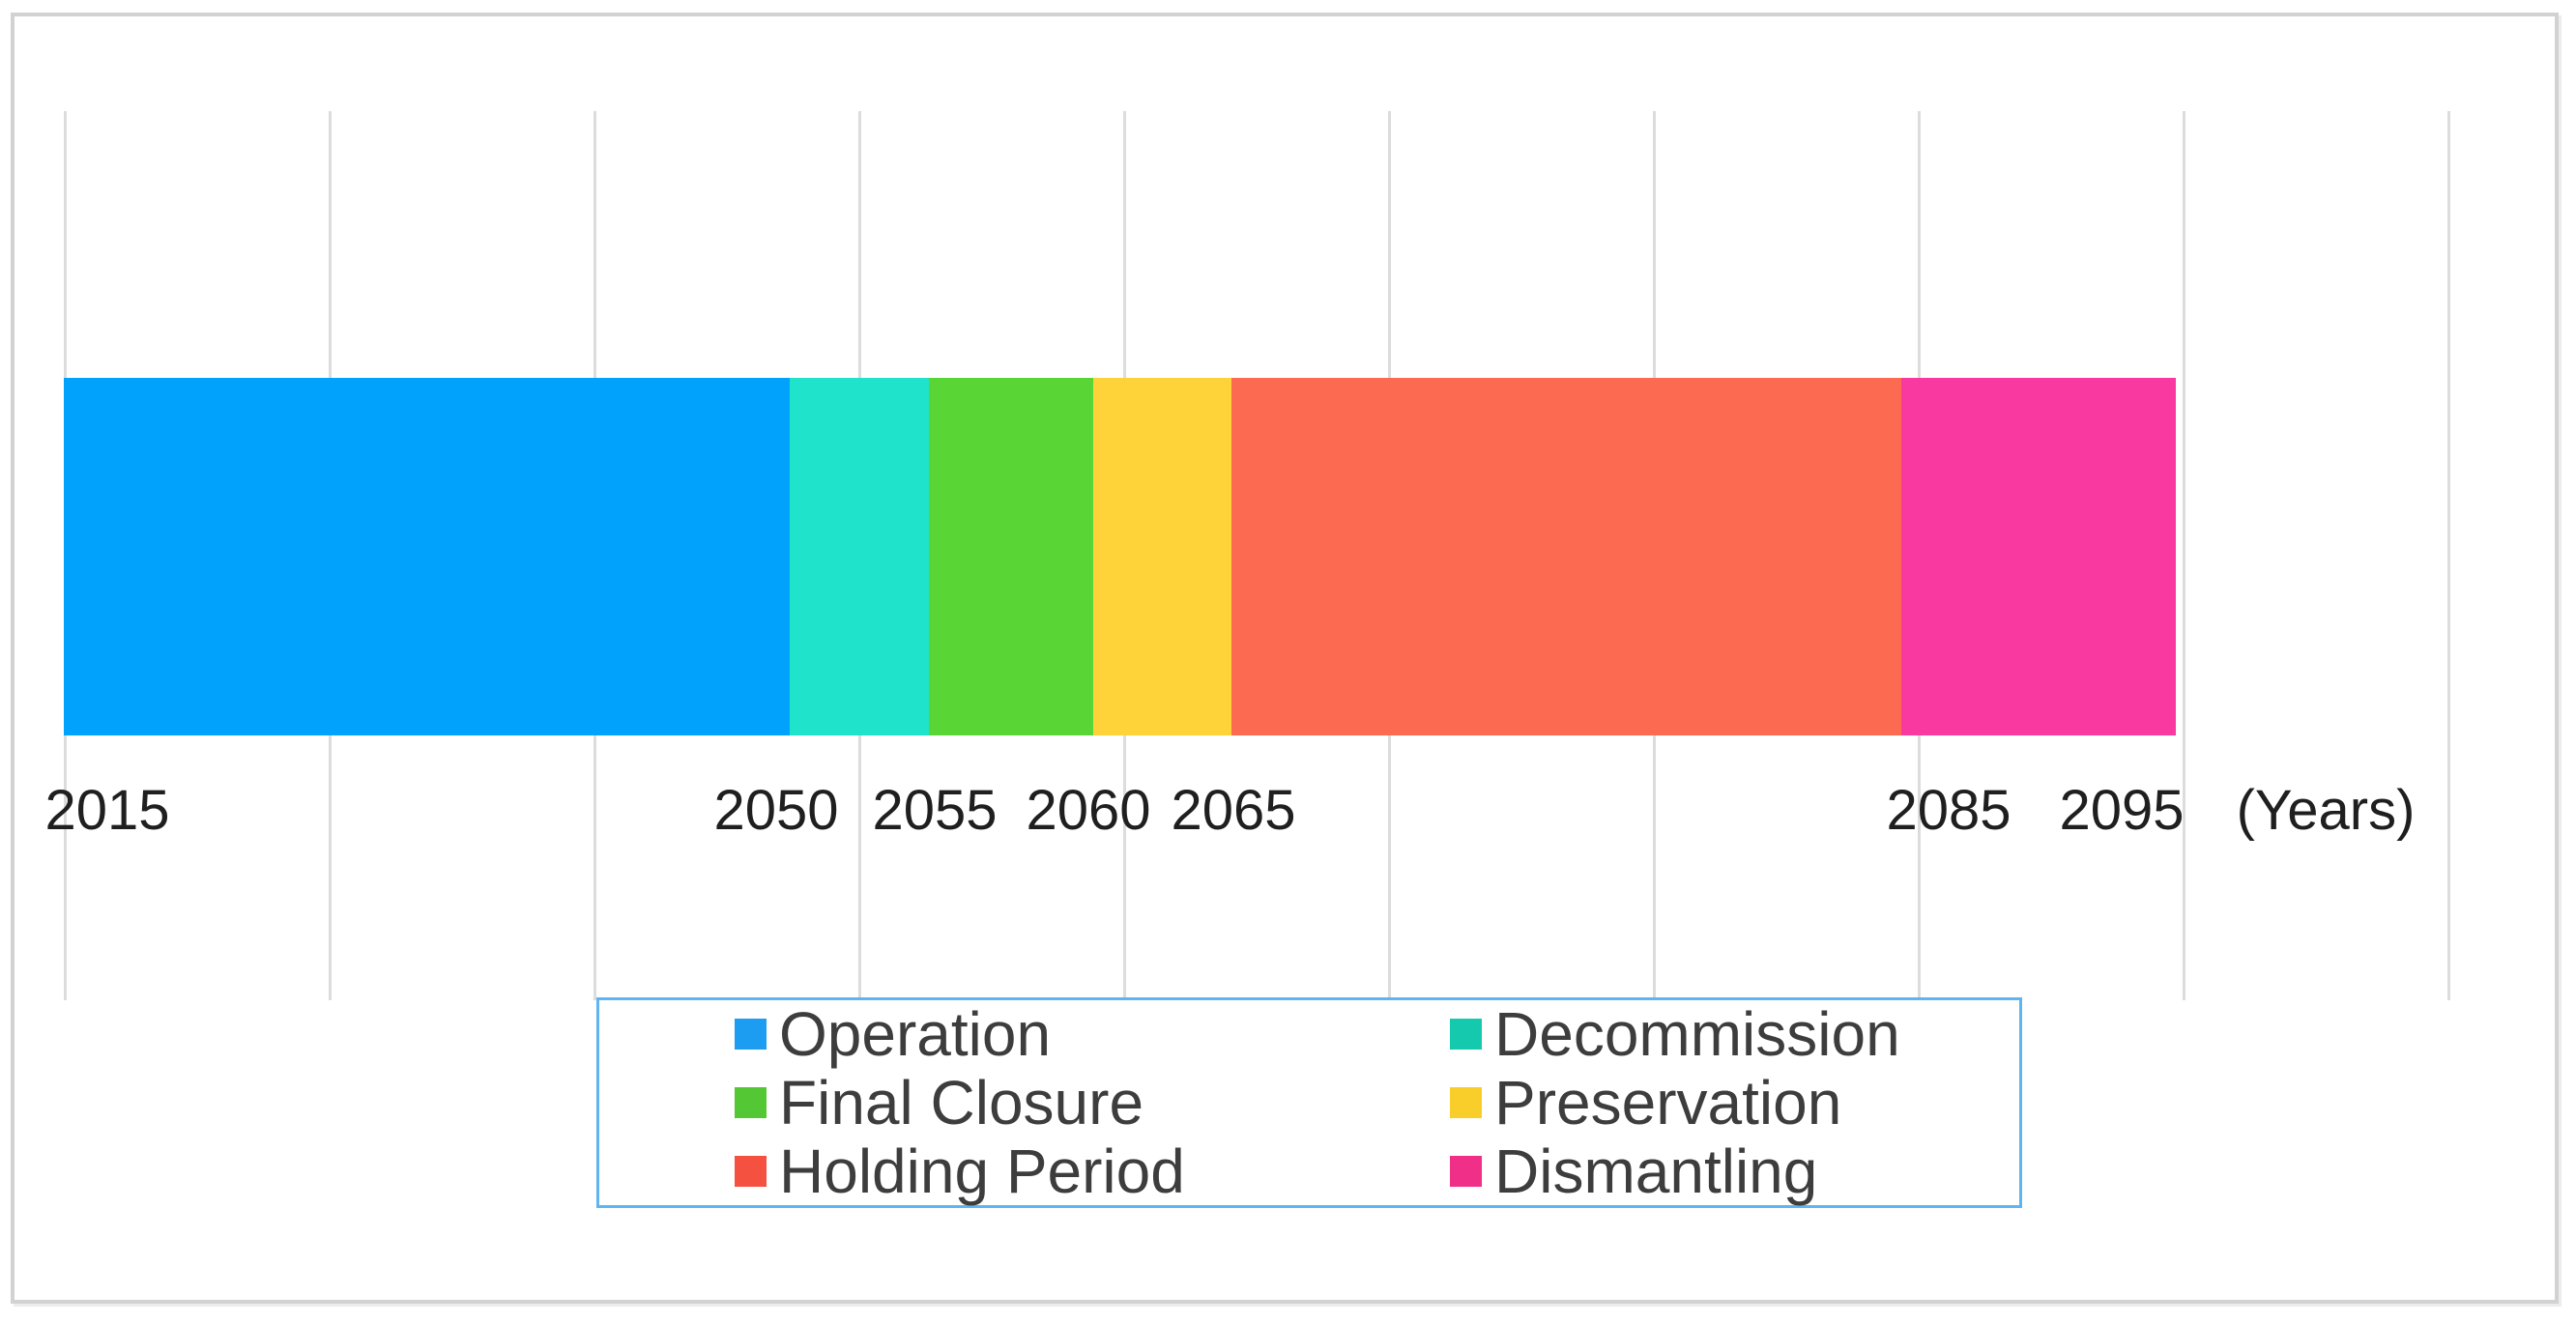  Describe the element at coordinates (2326, 811) in the screenshot. I see `axis-unit-label: (Years)` at that location.